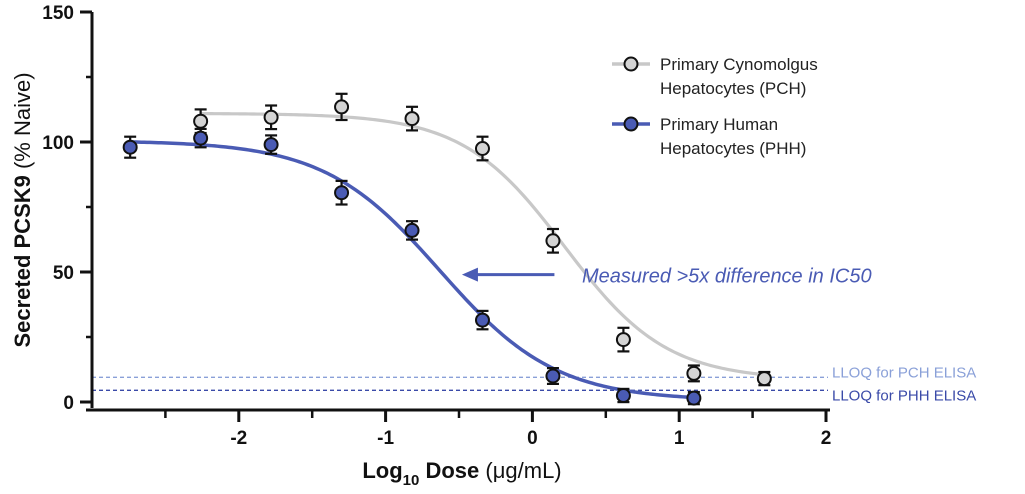 This screenshot has width=1025, height=494. Describe the element at coordinates (411, 480) in the screenshot. I see `x-axis-label-sub: 10` at that location.